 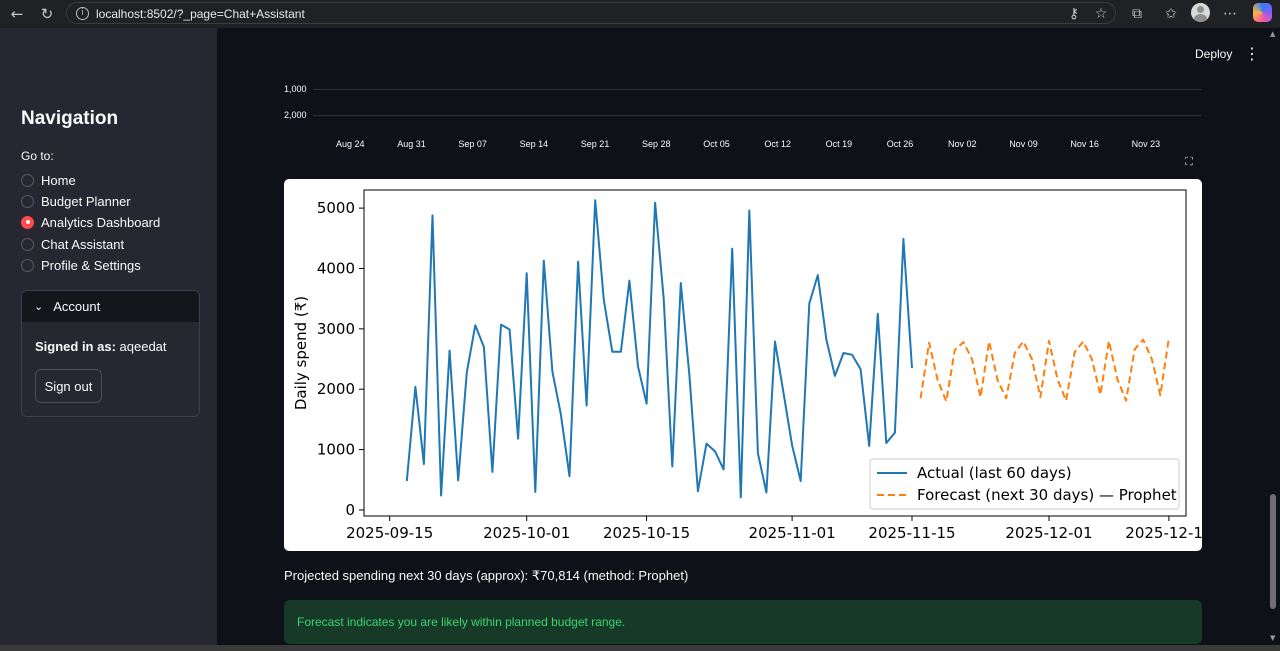 What do you see at coordinates (37, 156) in the screenshot?
I see `goto-label: Go to:` at bounding box center [37, 156].